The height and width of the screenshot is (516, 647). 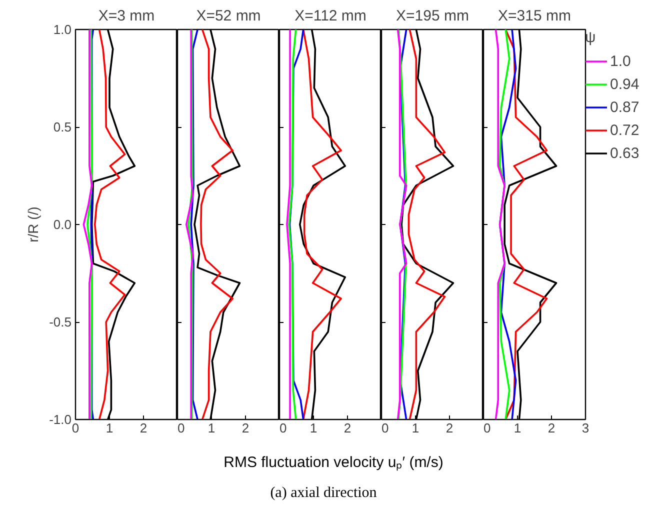 I want to click on y-axis-title: r/R (/), so click(x=33, y=224).